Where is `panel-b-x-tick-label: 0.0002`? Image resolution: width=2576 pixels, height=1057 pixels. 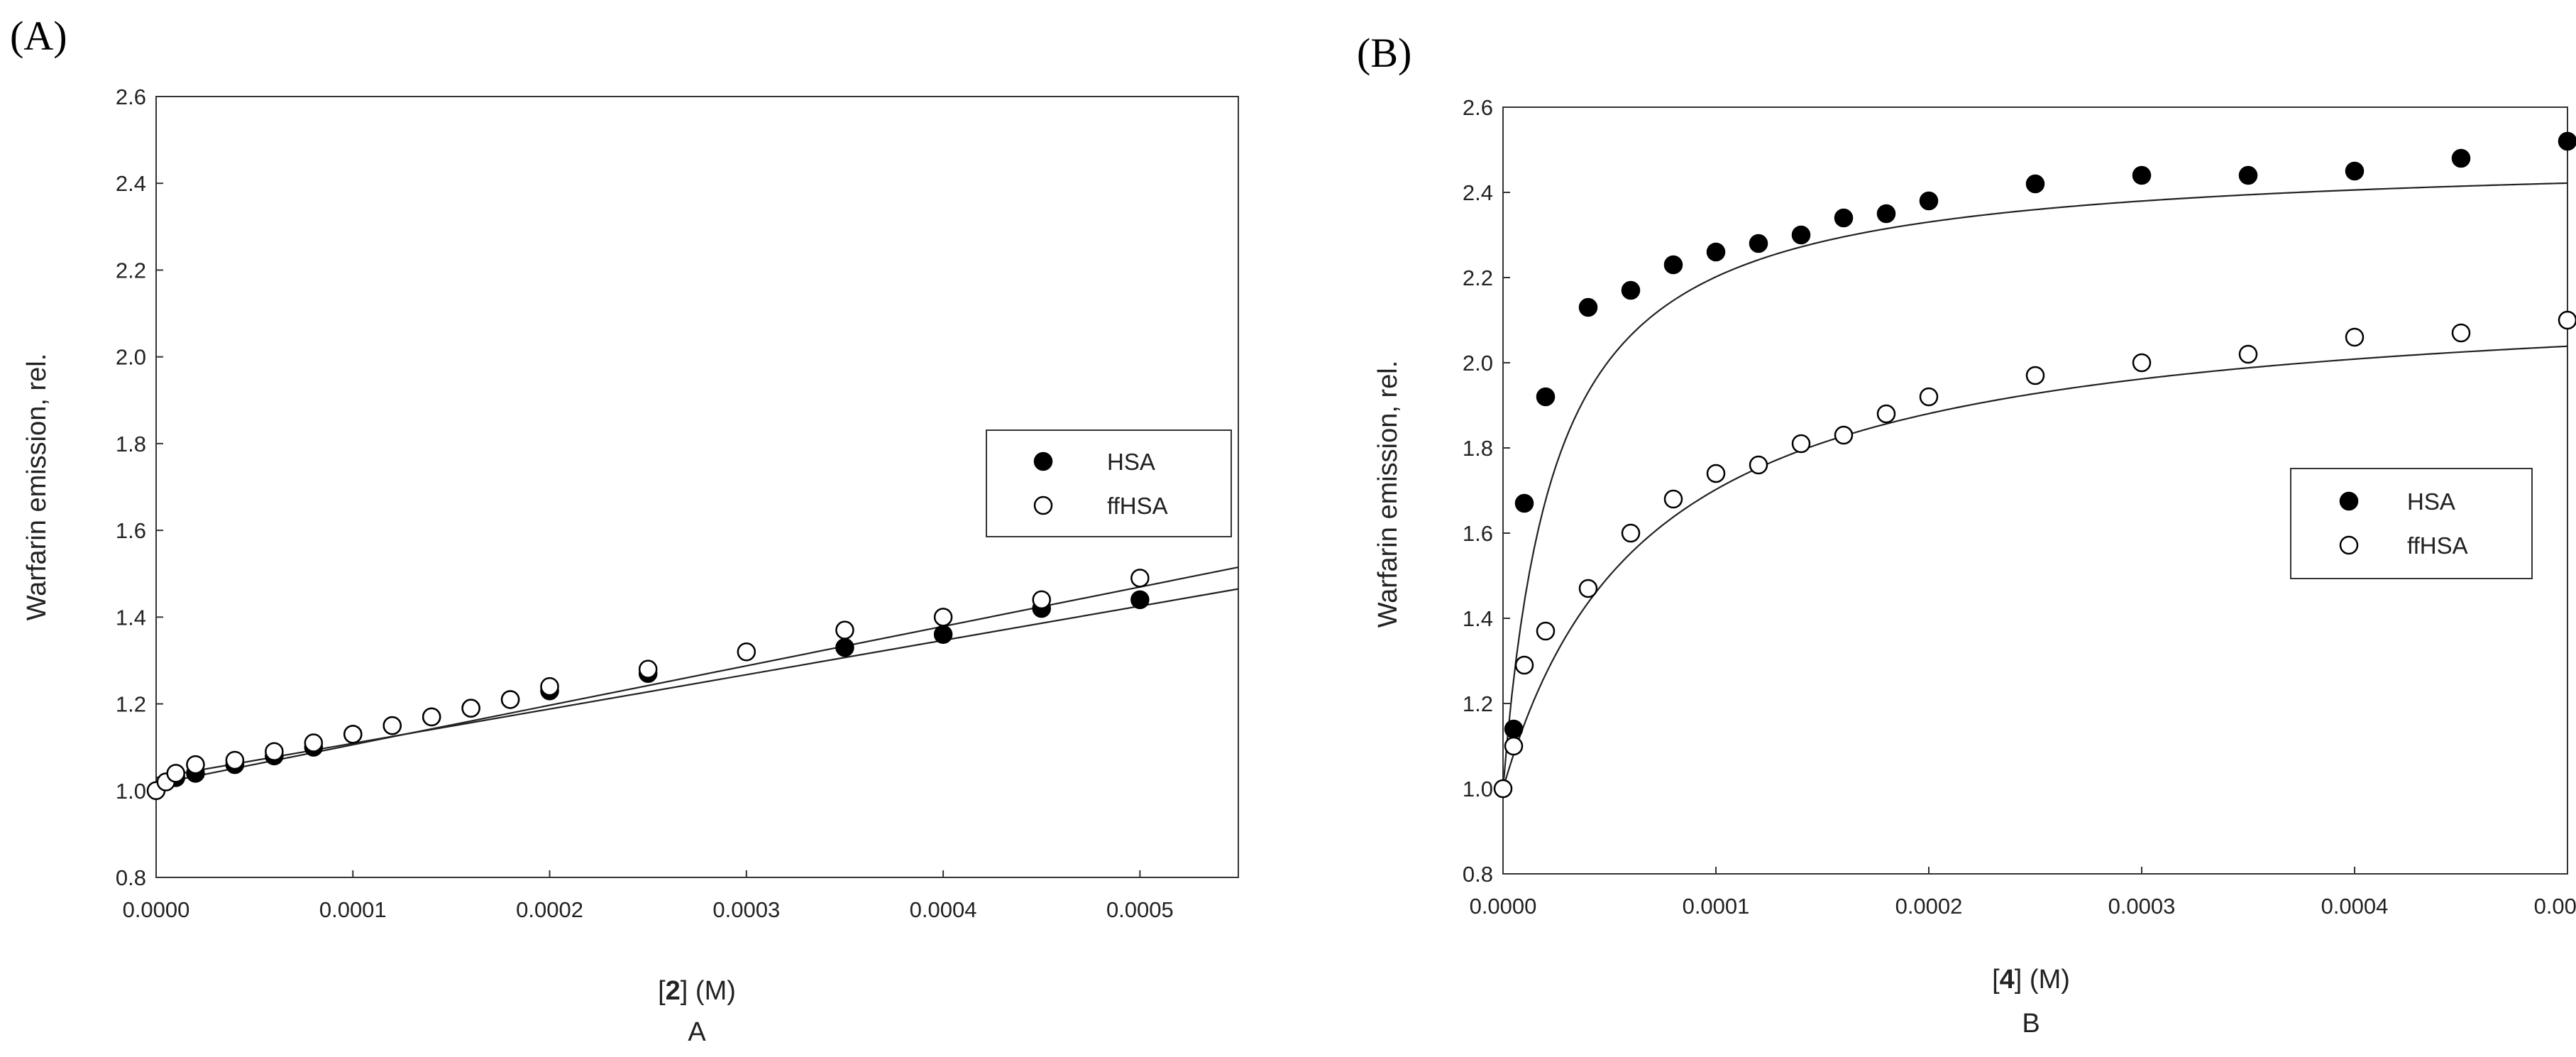
panel-b-x-tick-label: 0.0002 is located at coordinates (1929, 906).